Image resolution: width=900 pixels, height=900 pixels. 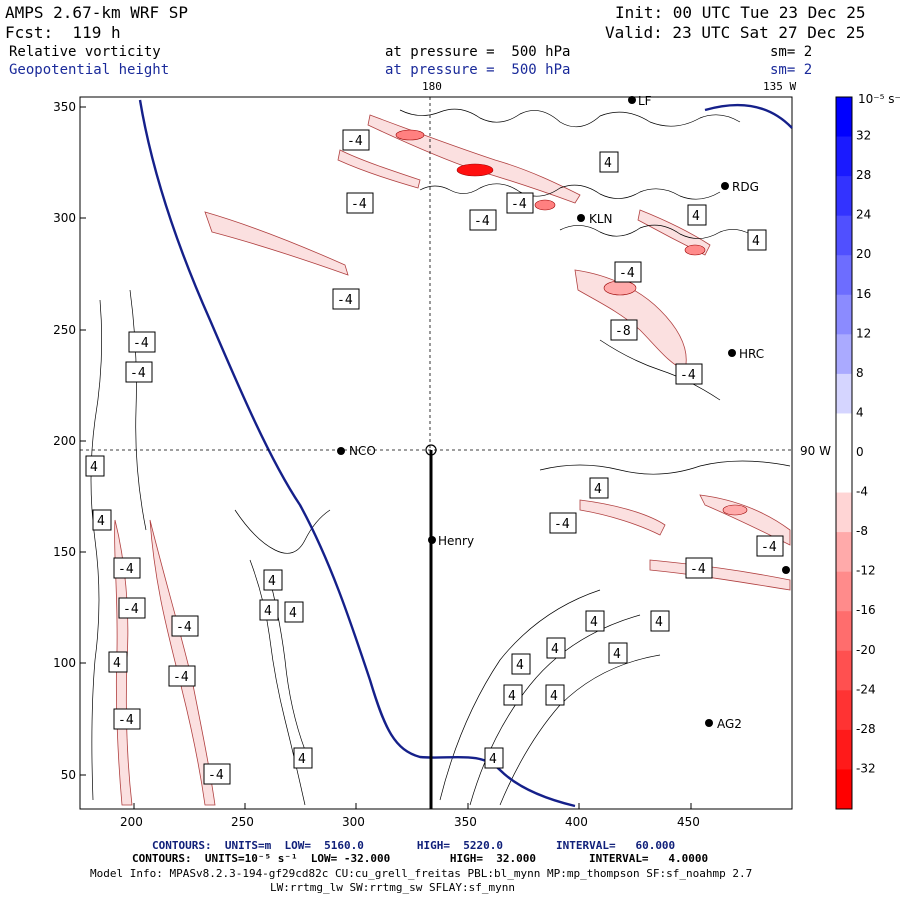 I want to click on init-time: Init: 00 UTC Tue 23 Dec 25, so click(x=740, y=12).